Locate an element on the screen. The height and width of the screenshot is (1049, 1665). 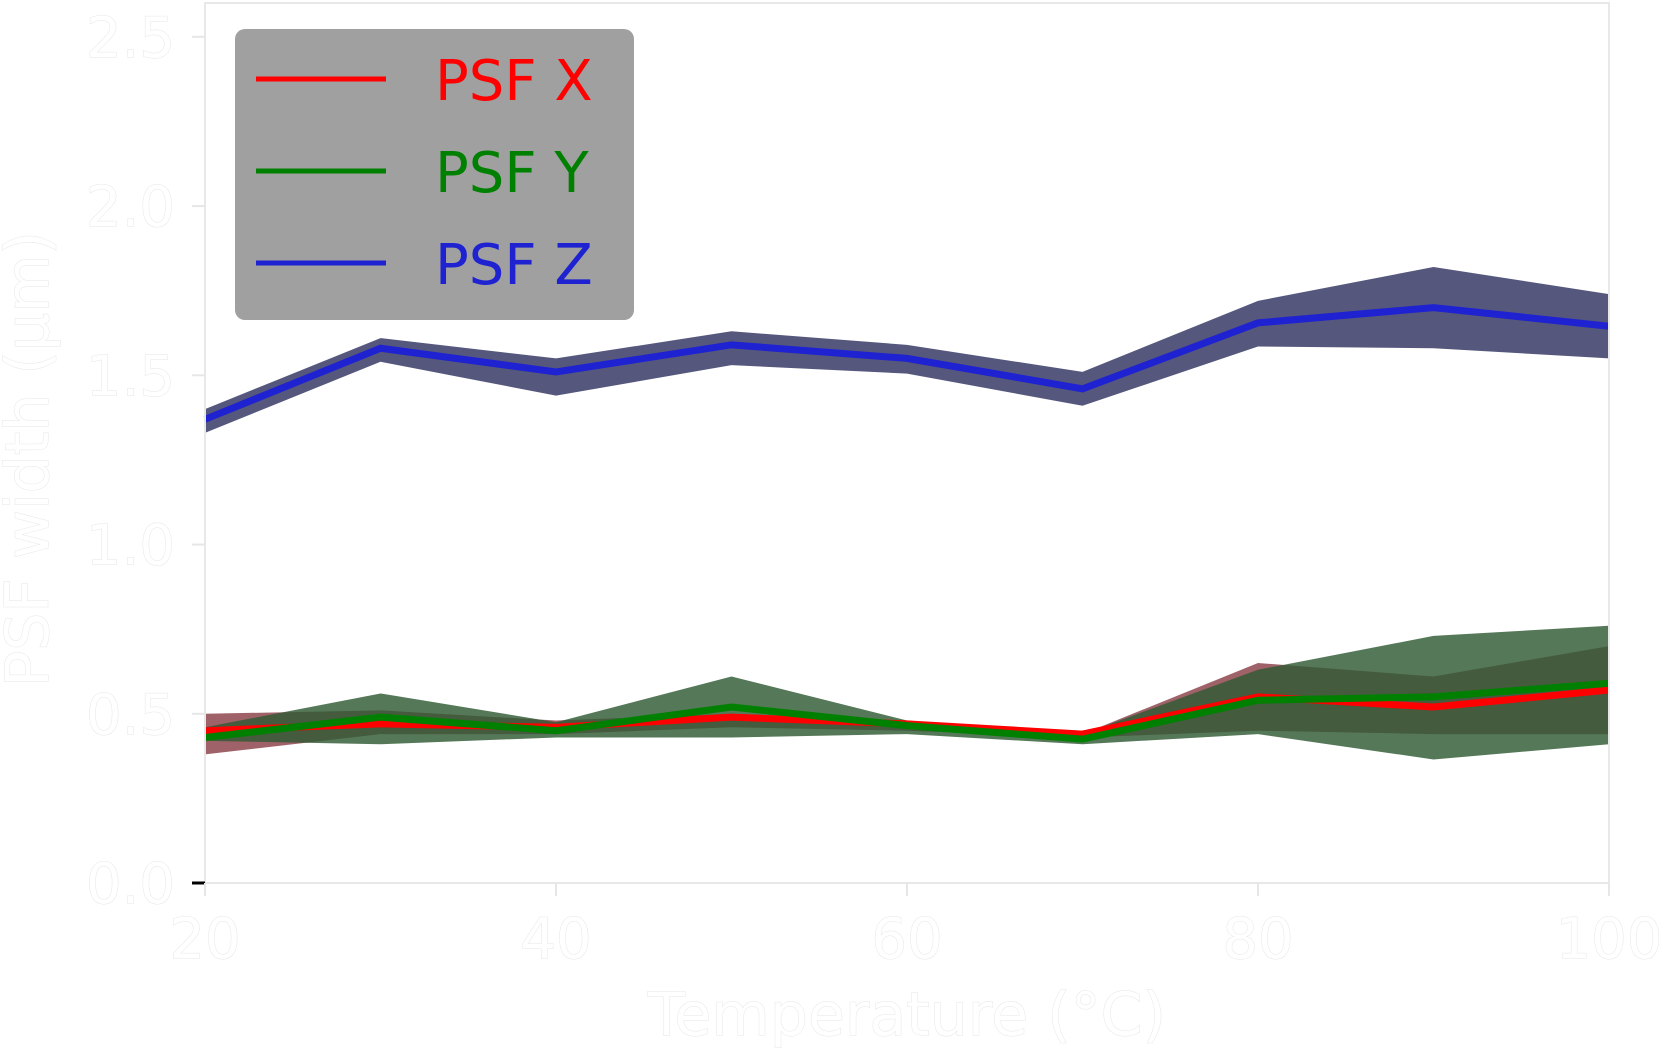
legend: PSF X PSF Y PSF Z is located at coordinates (434, 174).